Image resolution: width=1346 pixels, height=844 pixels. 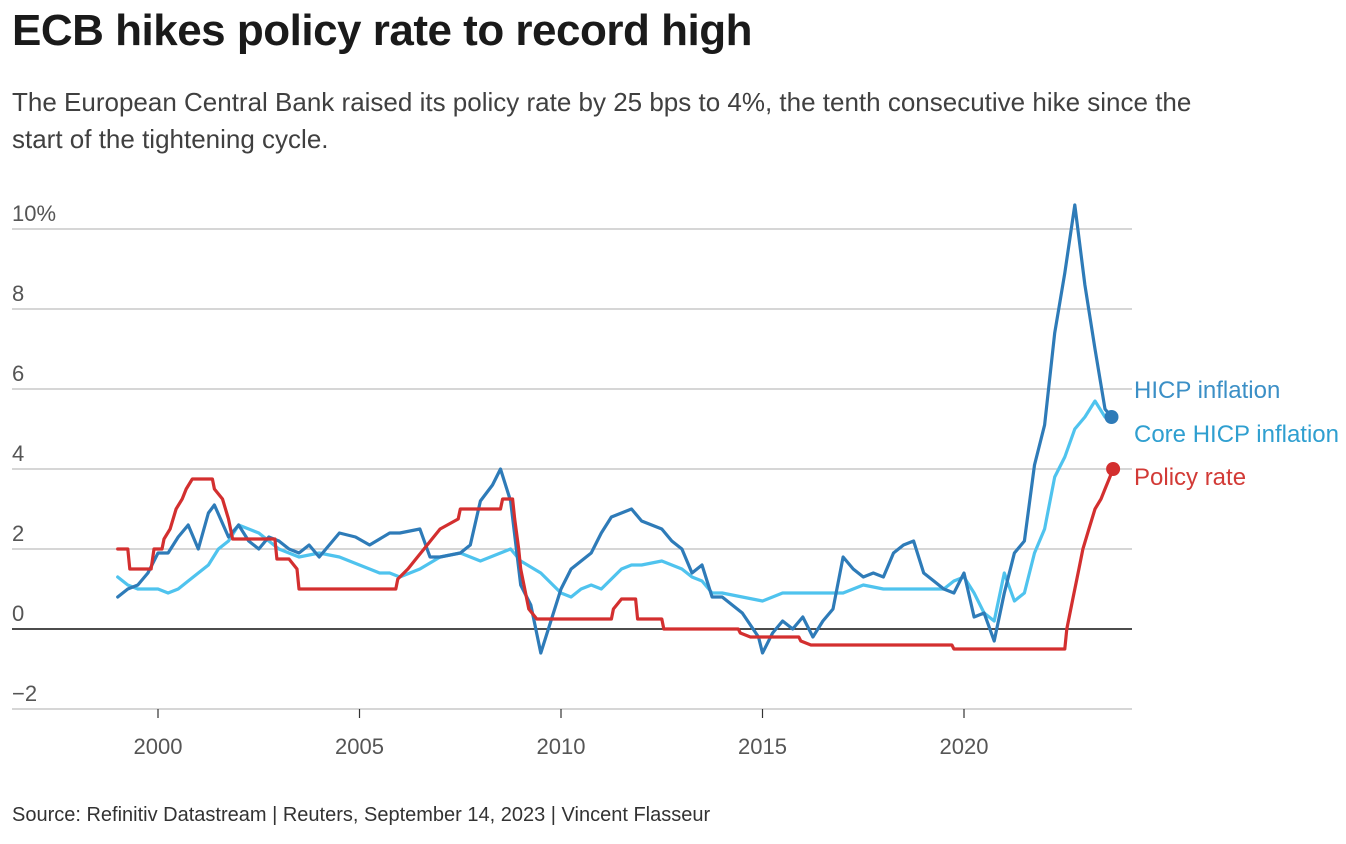 I want to click on series-label-policy-rate: Policy rate, so click(x=1190, y=477).